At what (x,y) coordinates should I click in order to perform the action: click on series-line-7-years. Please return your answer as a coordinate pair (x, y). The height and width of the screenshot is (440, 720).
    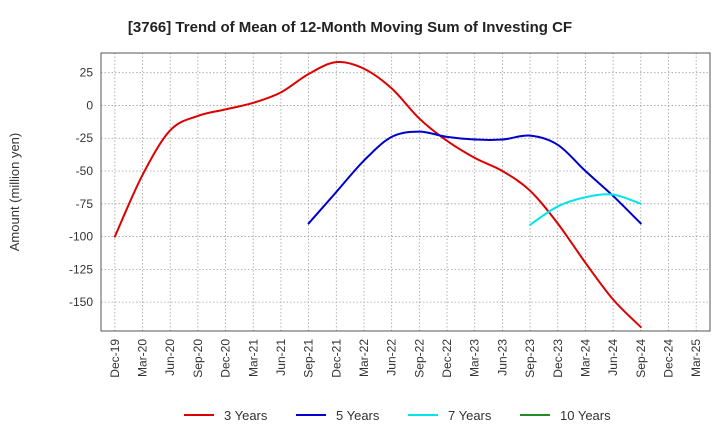
    Looking at the image, I should click on (585, 209).